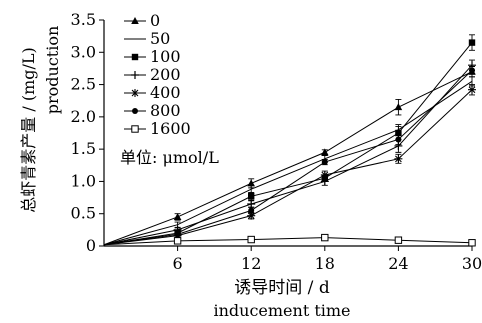  Describe the element at coordinates (52, 70) in the screenshot. I see `y-axis-label-en: production` at that location.